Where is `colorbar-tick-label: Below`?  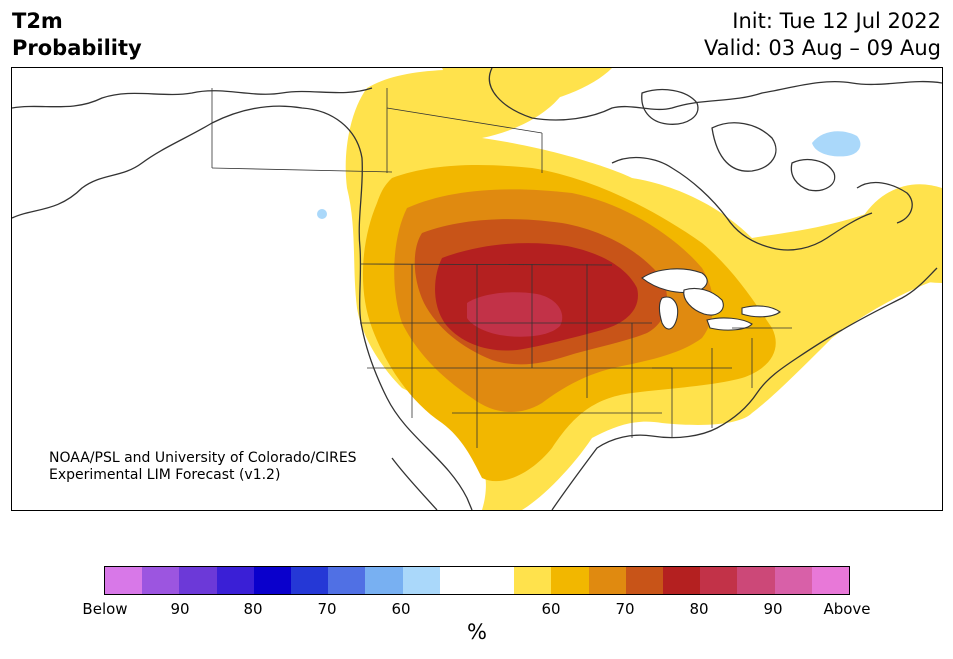
colorbar-tick-label: Below is located at coordinates (105, 609).